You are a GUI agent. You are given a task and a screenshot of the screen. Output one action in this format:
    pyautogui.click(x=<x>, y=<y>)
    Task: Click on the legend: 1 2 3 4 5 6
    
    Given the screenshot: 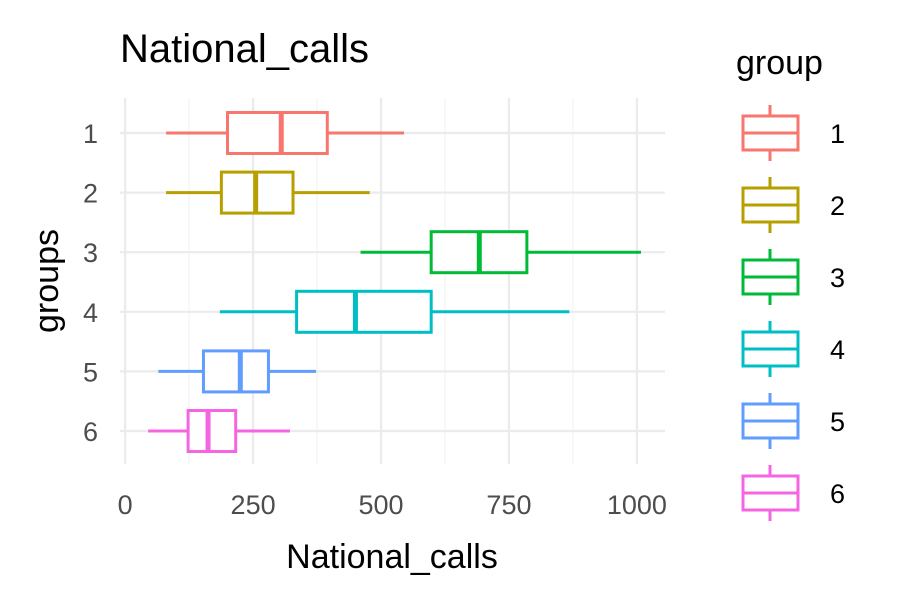 What is the action you would take?
    pyautogui.click(x=793, y=313)
    